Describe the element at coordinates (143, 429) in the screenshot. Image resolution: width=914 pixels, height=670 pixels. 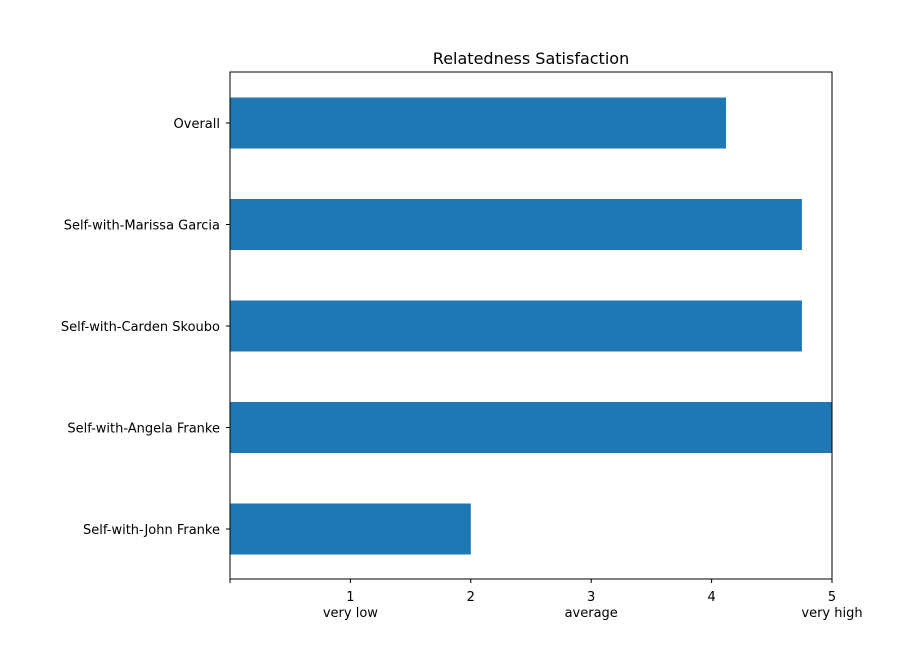
I see `y-tick-label: Self-with-Angela Franke` at that location.